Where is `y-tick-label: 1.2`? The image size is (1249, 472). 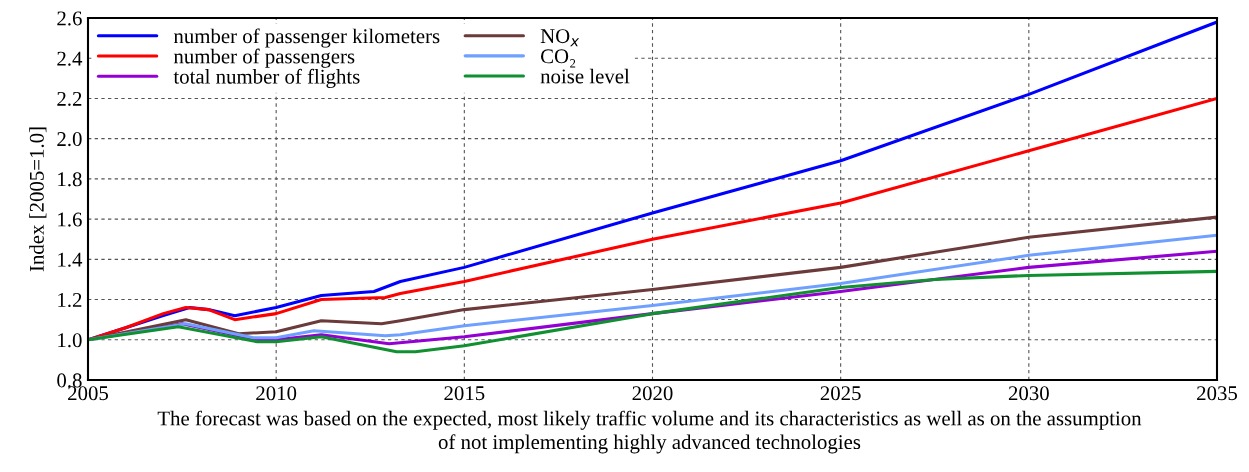 y-tick-label: 1.2 is located at coordinates (70, 300).